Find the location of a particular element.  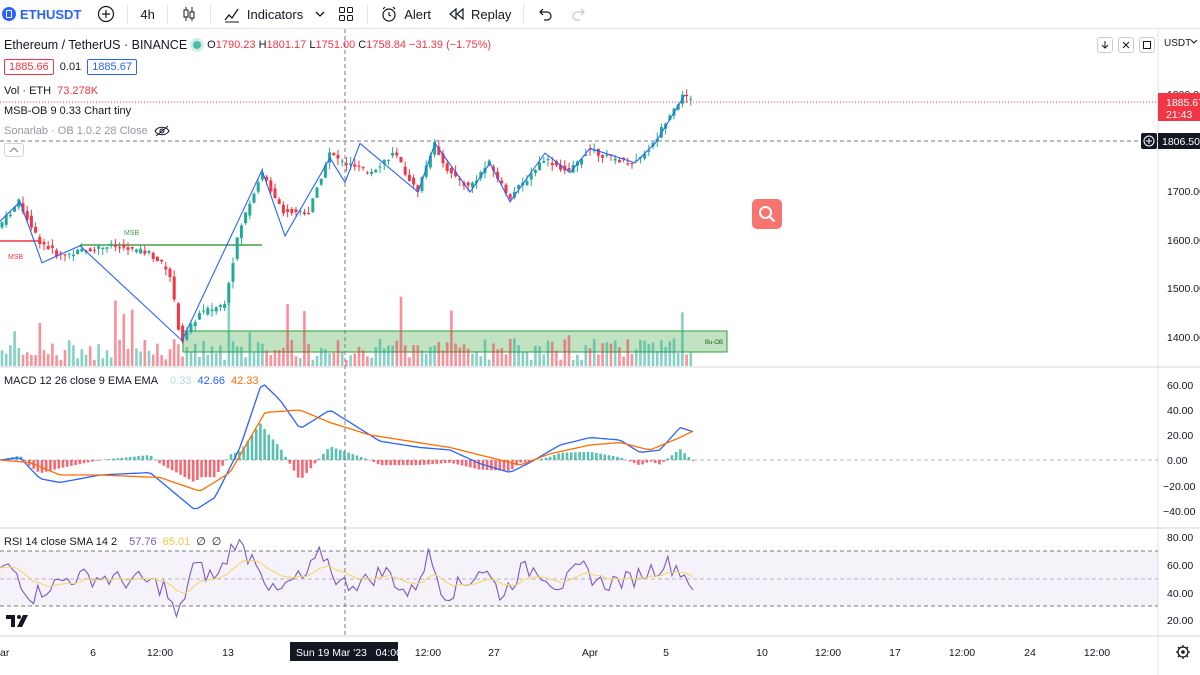

rsi-legend: RSI 14 close SMA 14 2 57.76 65.01 ∅ ∅ is located at coordinates (113, 542).